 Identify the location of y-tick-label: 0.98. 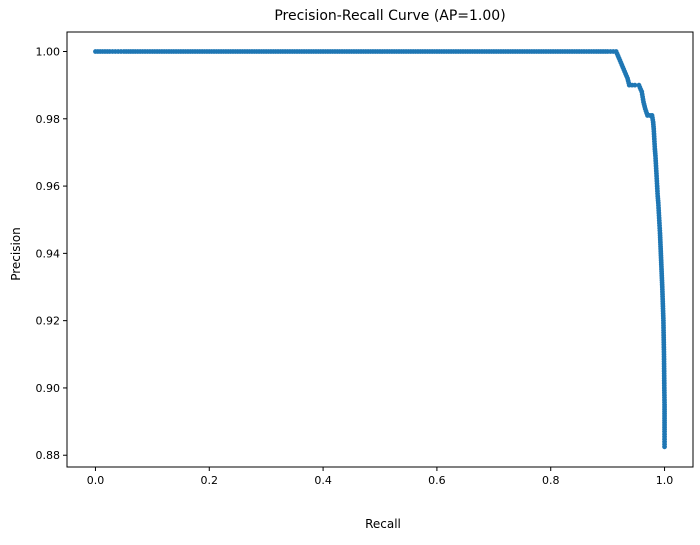
(48, 119).